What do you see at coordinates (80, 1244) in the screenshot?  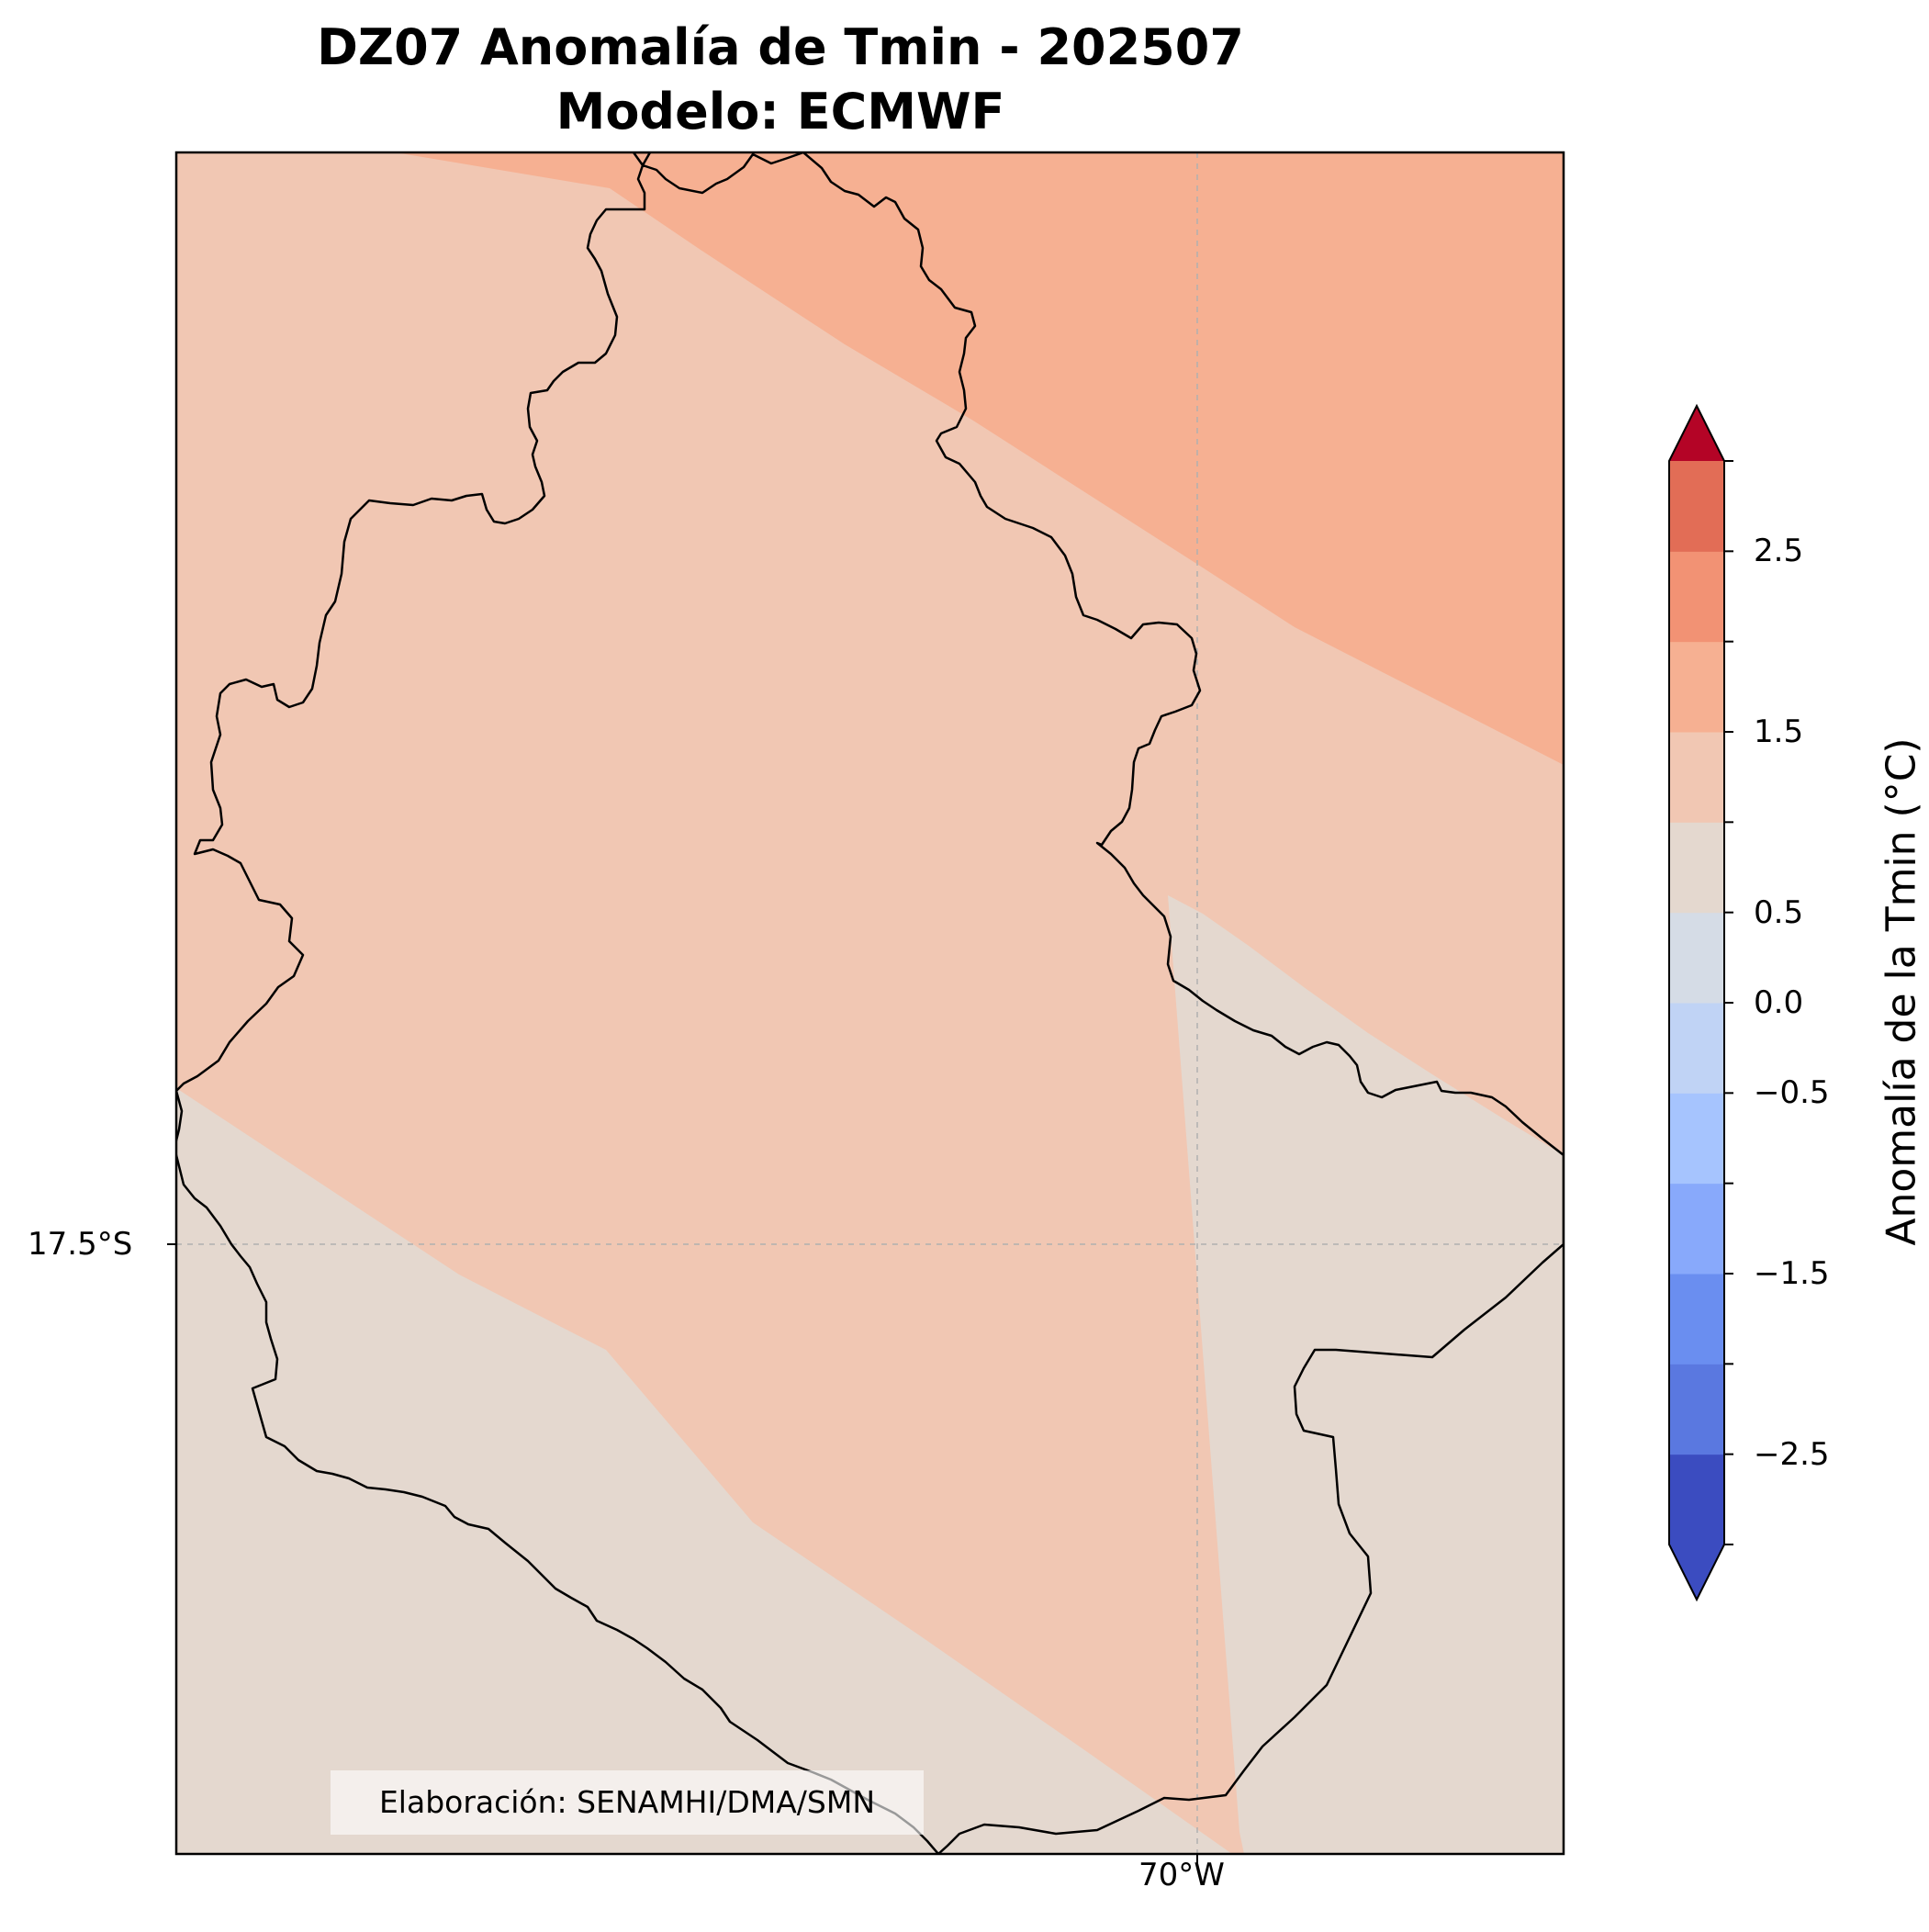 I see `latitude-tick-label: 17.5°S` at bounding box center [80, 1244].